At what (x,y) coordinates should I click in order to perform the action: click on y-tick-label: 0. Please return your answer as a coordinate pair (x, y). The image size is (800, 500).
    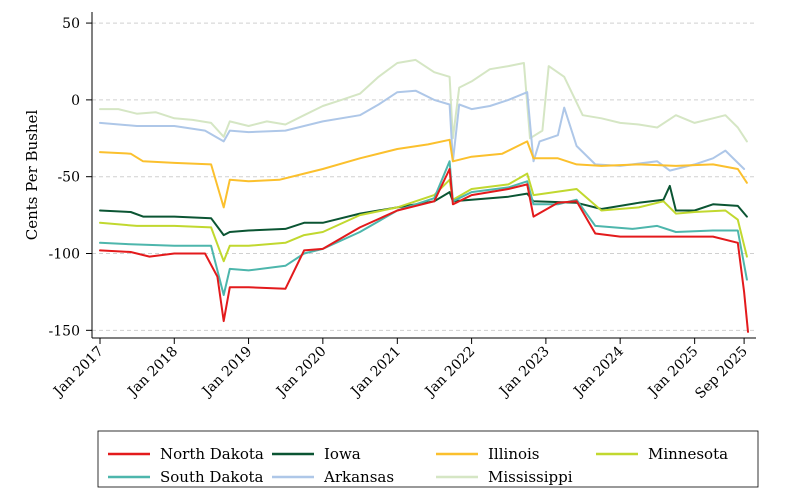
    Looking at the image, I should click on (75, 101).